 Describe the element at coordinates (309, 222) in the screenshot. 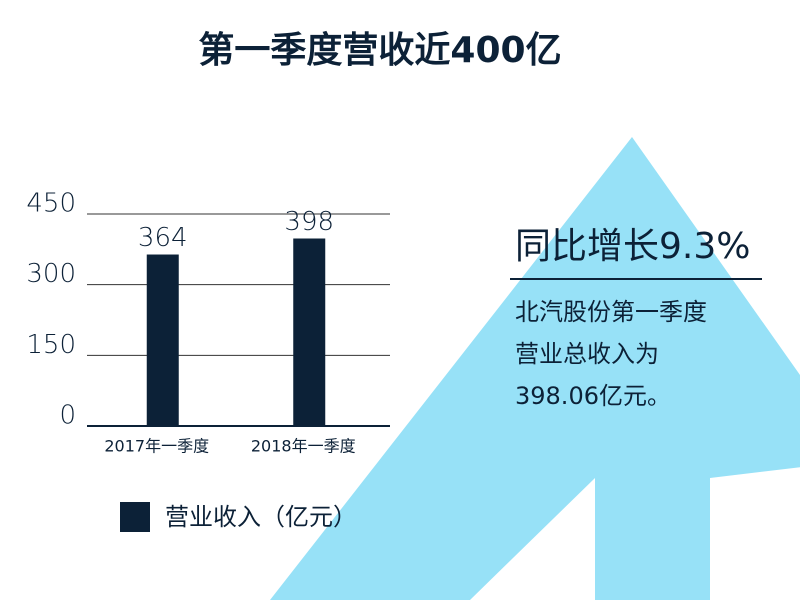

I see `value-label: 398` at that location.